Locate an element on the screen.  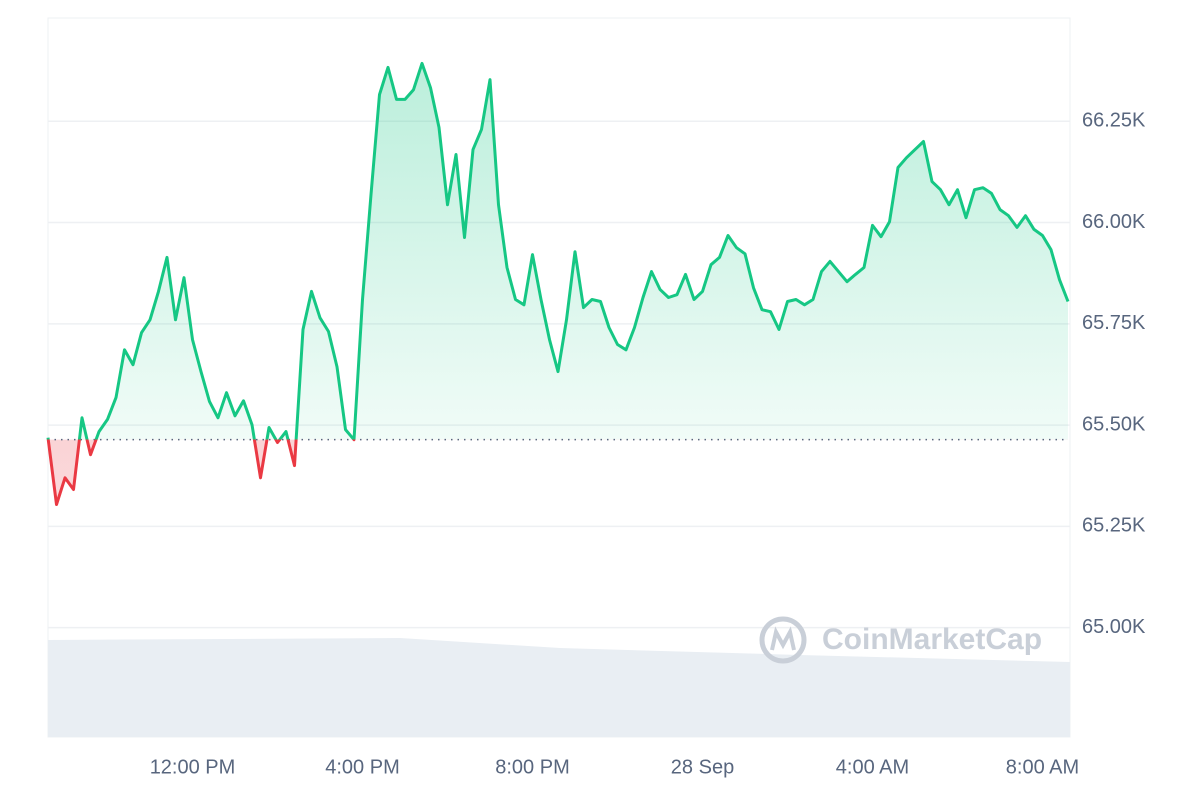
watermark-logo is located at coordinates (783, 640).